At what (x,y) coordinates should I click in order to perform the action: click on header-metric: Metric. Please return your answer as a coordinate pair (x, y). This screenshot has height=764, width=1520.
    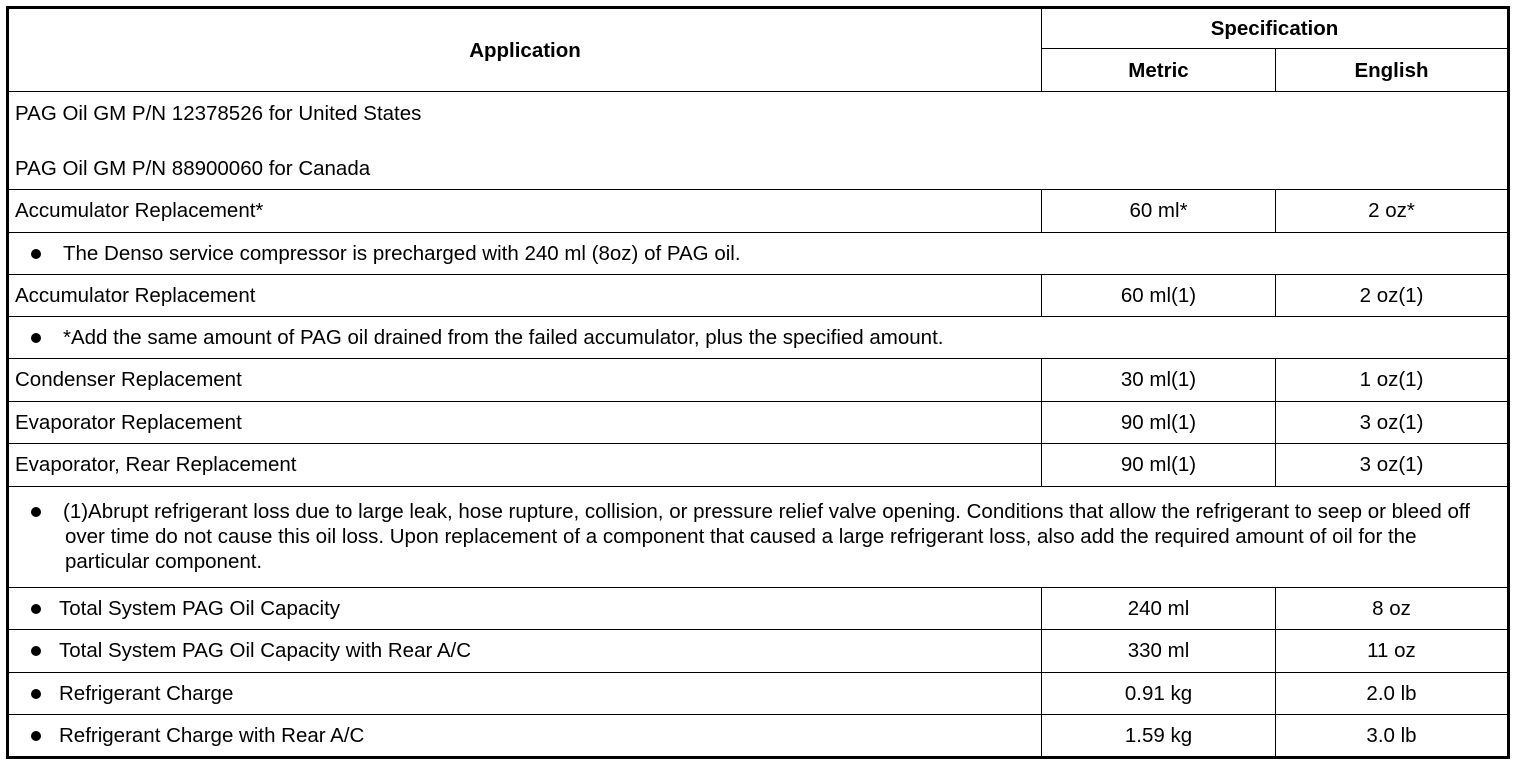
    Looking at the image, I should click on (1158, 70).